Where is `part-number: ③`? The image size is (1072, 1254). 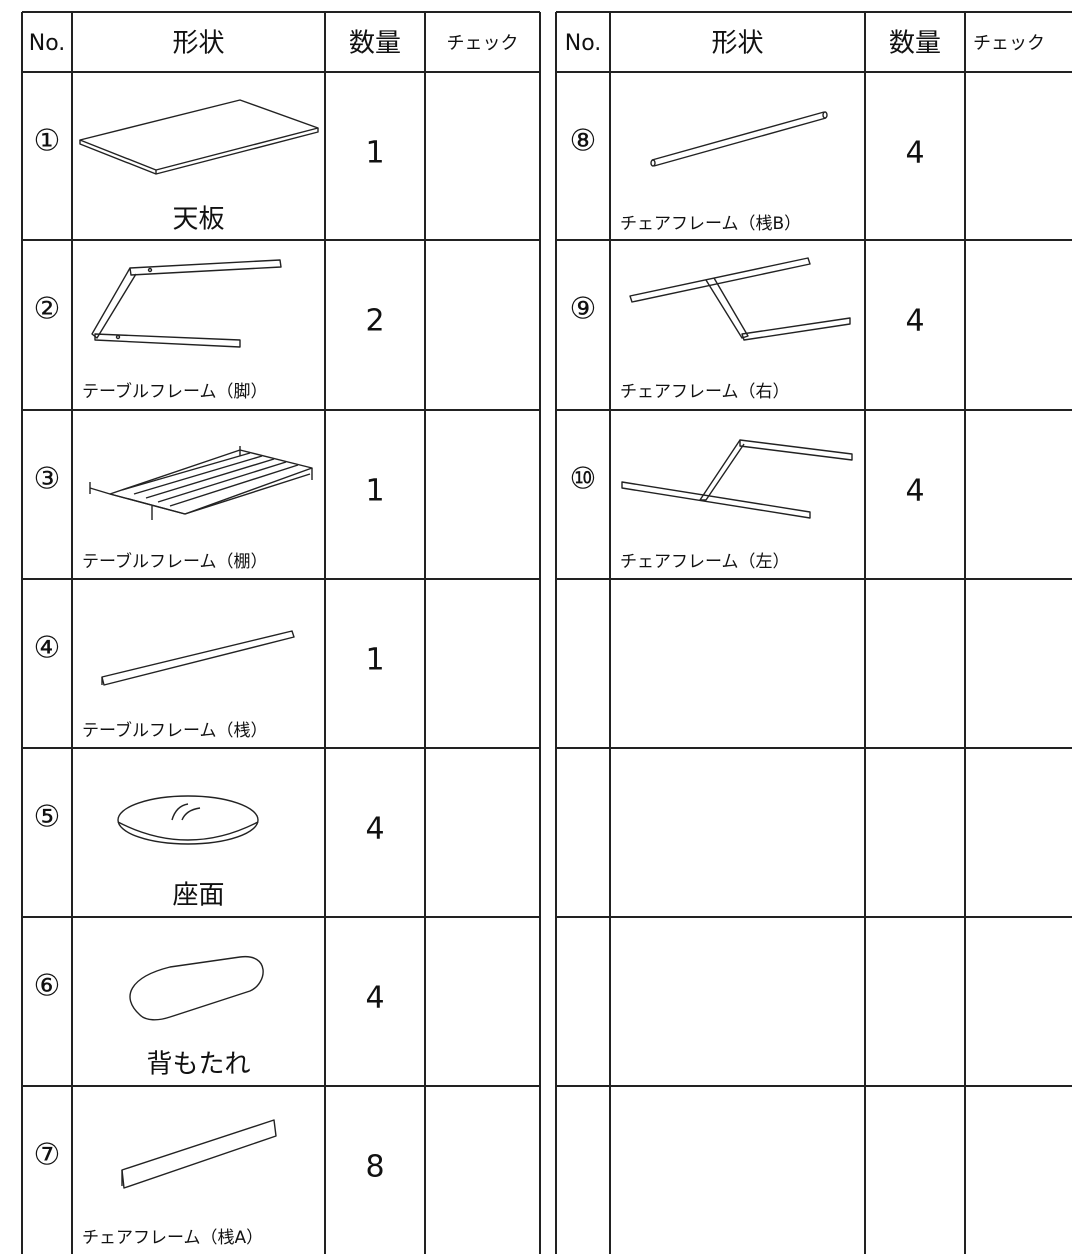
part-number: ③ is located at coordinates (47, 479).